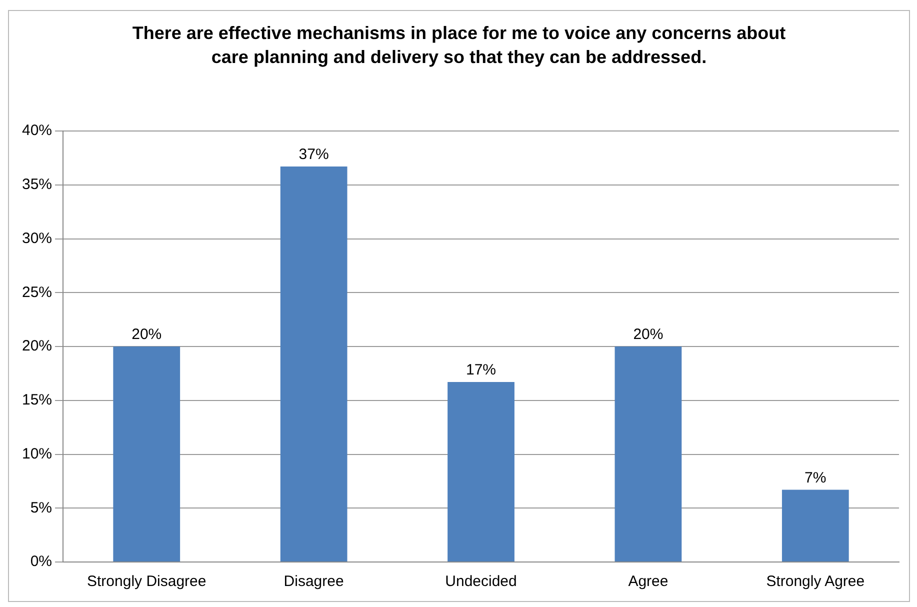  Describe the element at coordinates (37, 131) in the screenshot. I see `y-tick-label: 40%` at that location.